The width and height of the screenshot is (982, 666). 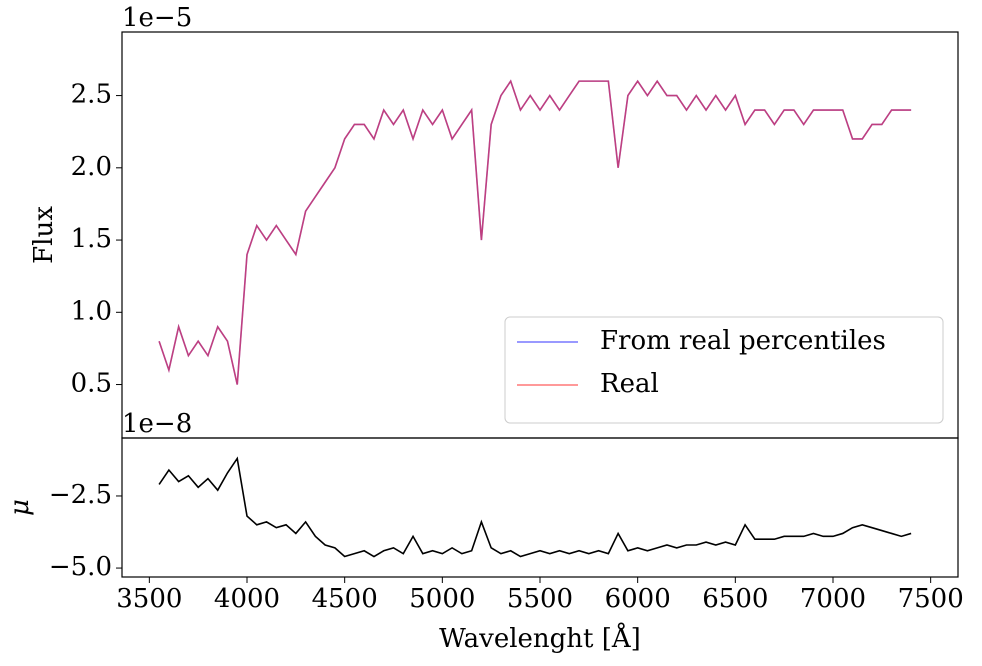 I want to click on offset-text: 1e−8, so click(x=157, y=424).